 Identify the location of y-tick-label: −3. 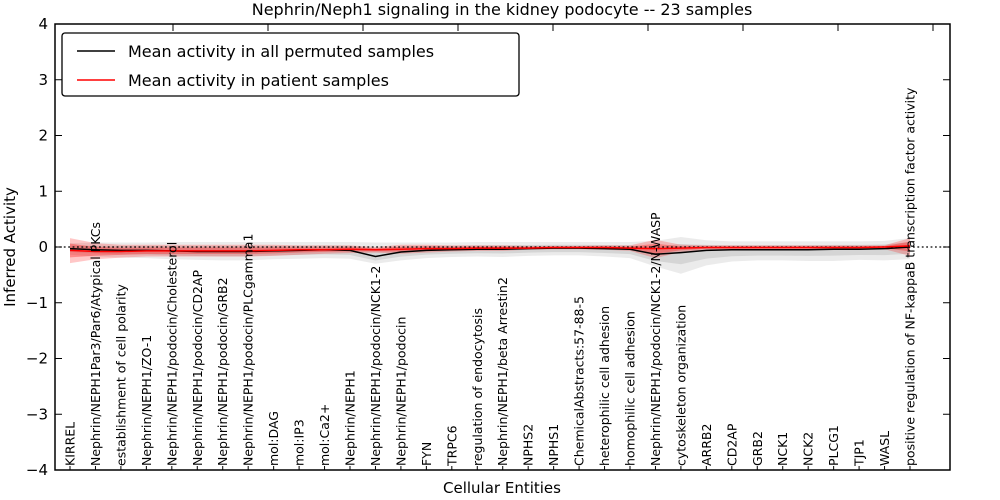
(37, 414).